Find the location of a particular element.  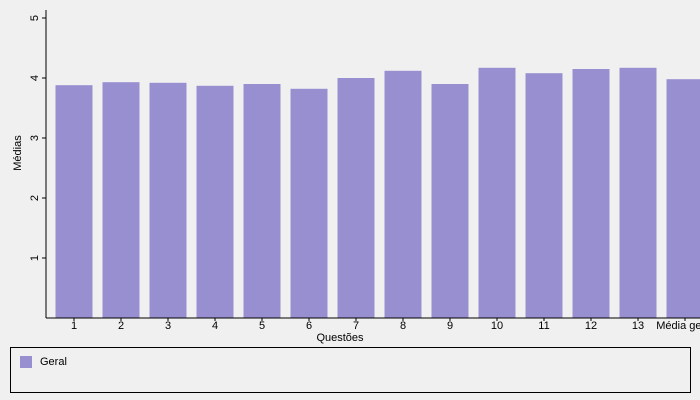

x-tick-label: 7 is located at coordinates (356, 326).